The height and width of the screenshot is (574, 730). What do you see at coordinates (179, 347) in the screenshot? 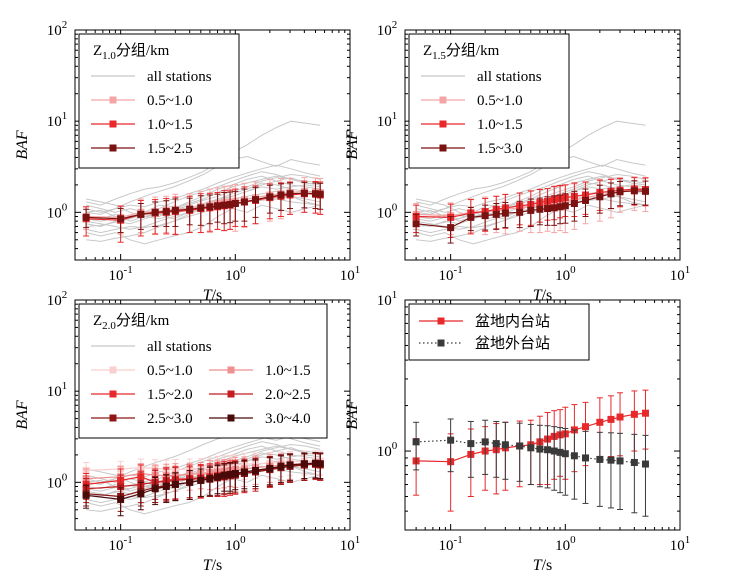
I see `legend-label-all-stations: all stations` at bounding box center [179, 347].